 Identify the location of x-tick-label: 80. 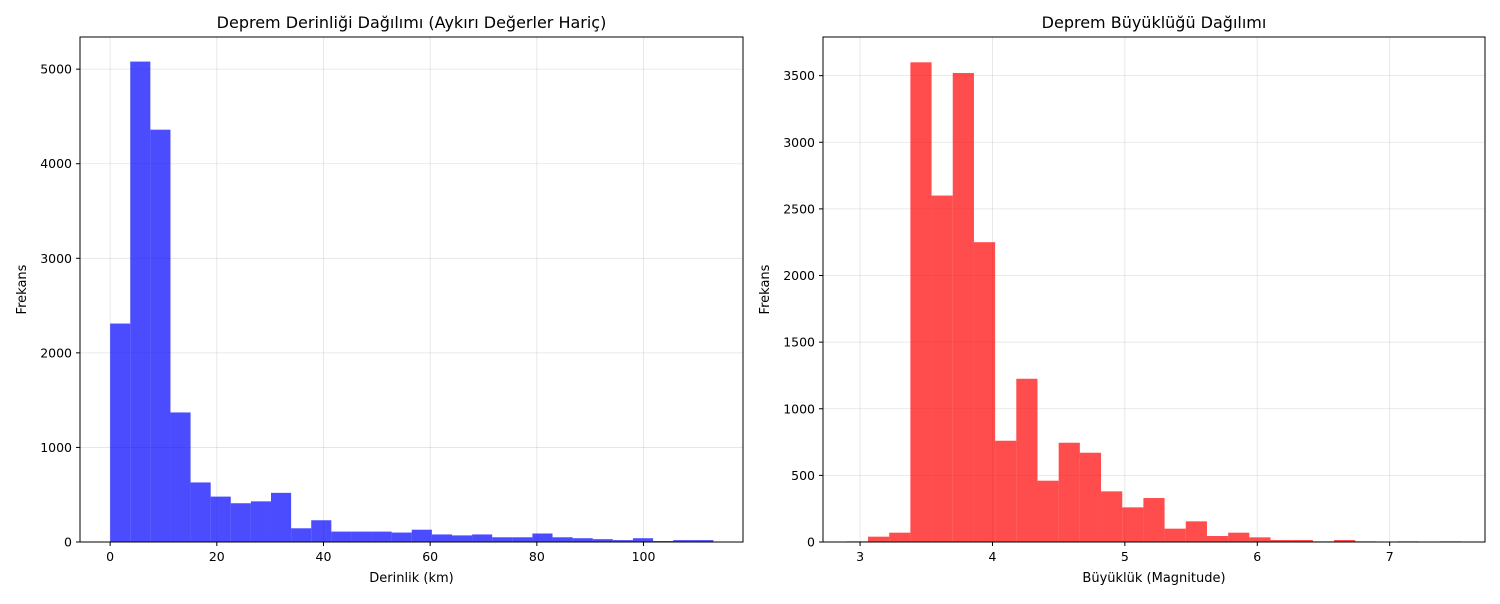
(537, 556).